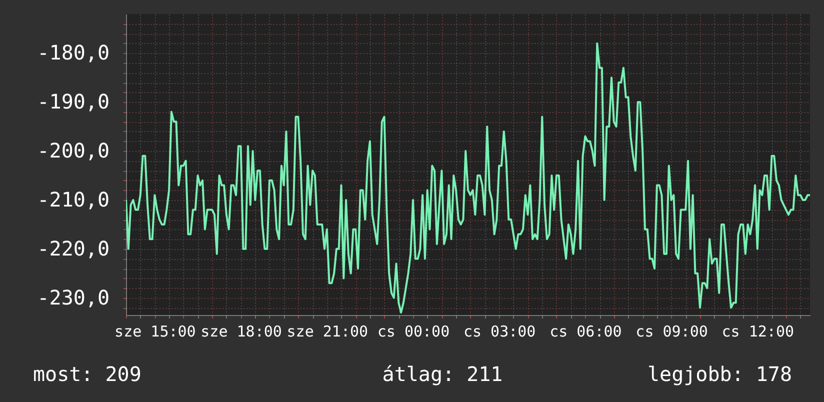 The height and width of the screenshot is (402, 824). What do you see at coordinates (73, 150) in the screenshot?
I see `y-tick-label: -200,0` at bounding box center [73, 150].